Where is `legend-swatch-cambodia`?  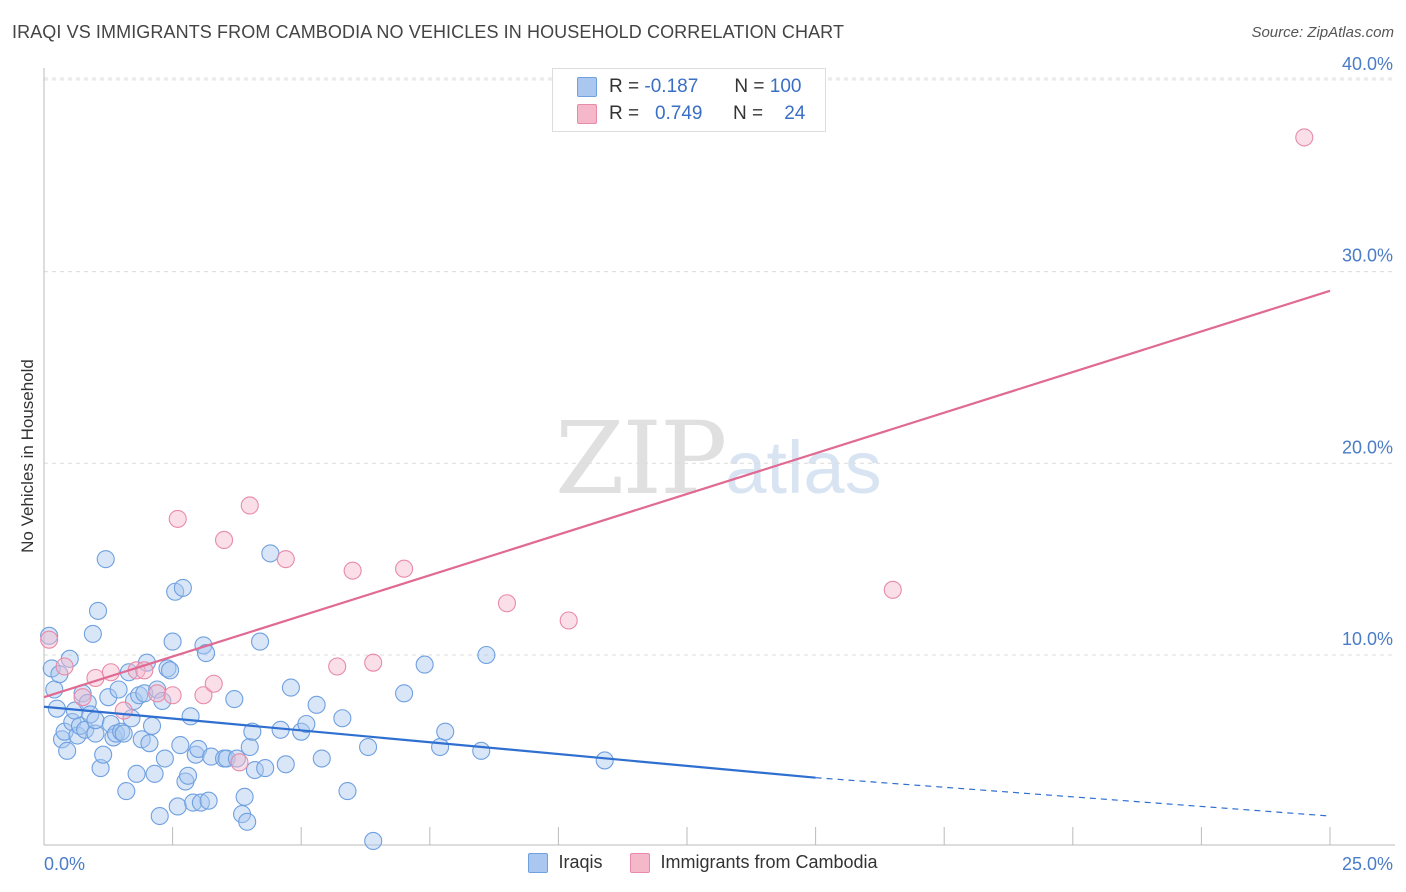 legend-swatch-cambodia is located at coordinates (587, 114).